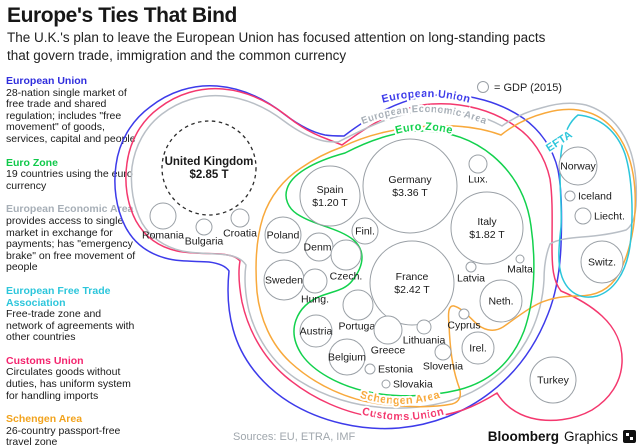  Describe the element at coordinates (316, 331) in the screenshot. I see `country-austria: Austria` at that location.